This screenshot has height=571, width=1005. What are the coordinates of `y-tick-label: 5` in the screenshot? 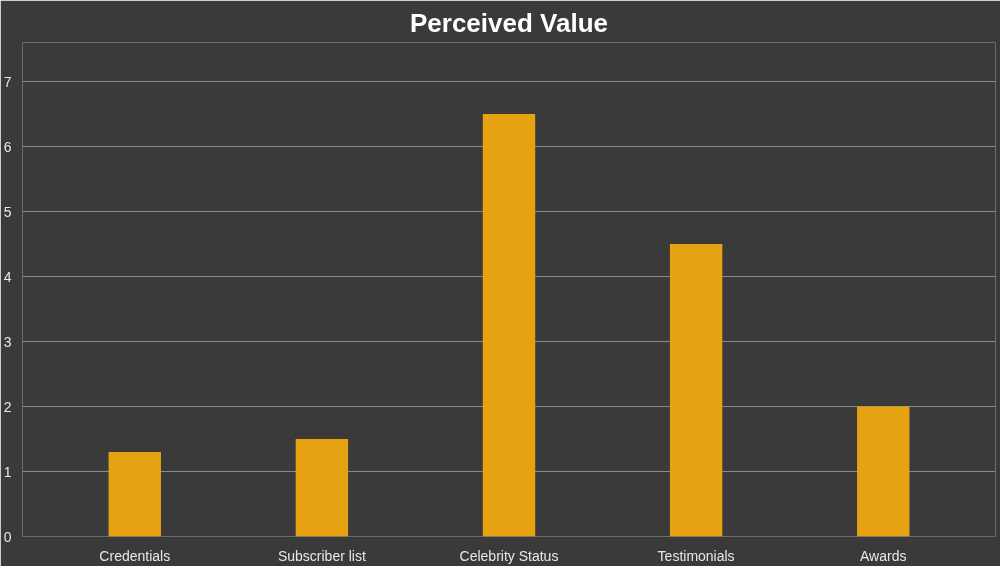 It's located at (7, 211).